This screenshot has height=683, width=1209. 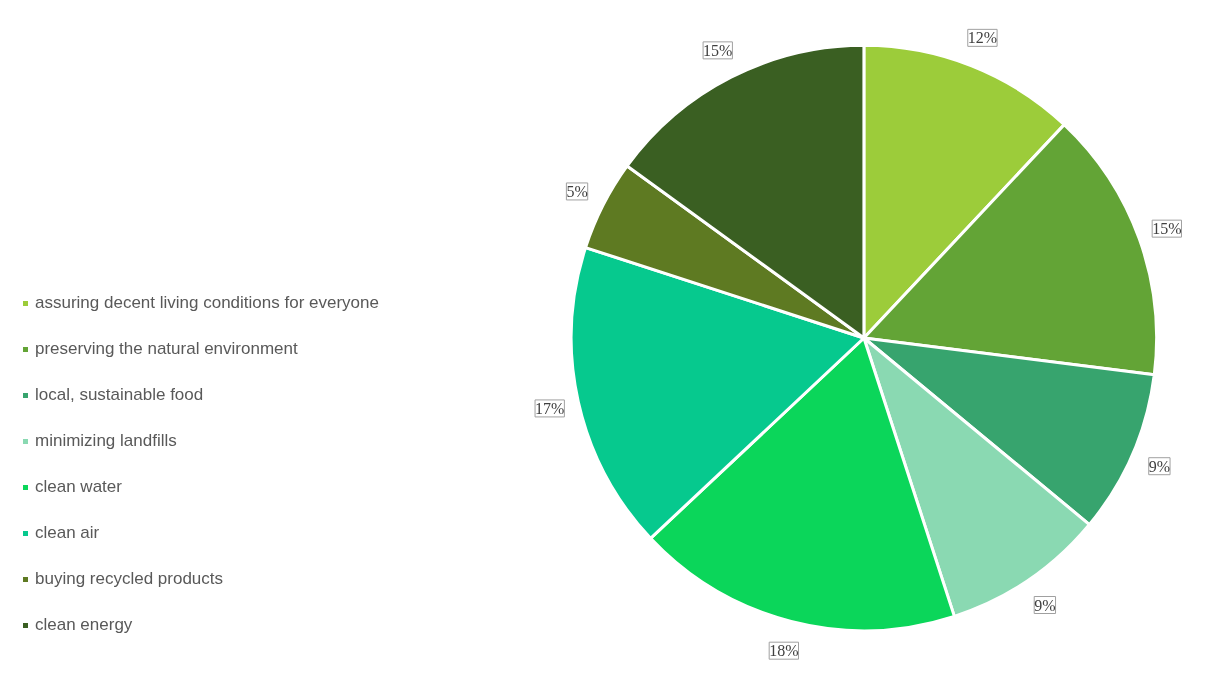 I want to click on legend-label: buying recycled products, so click(x=129, y=579).